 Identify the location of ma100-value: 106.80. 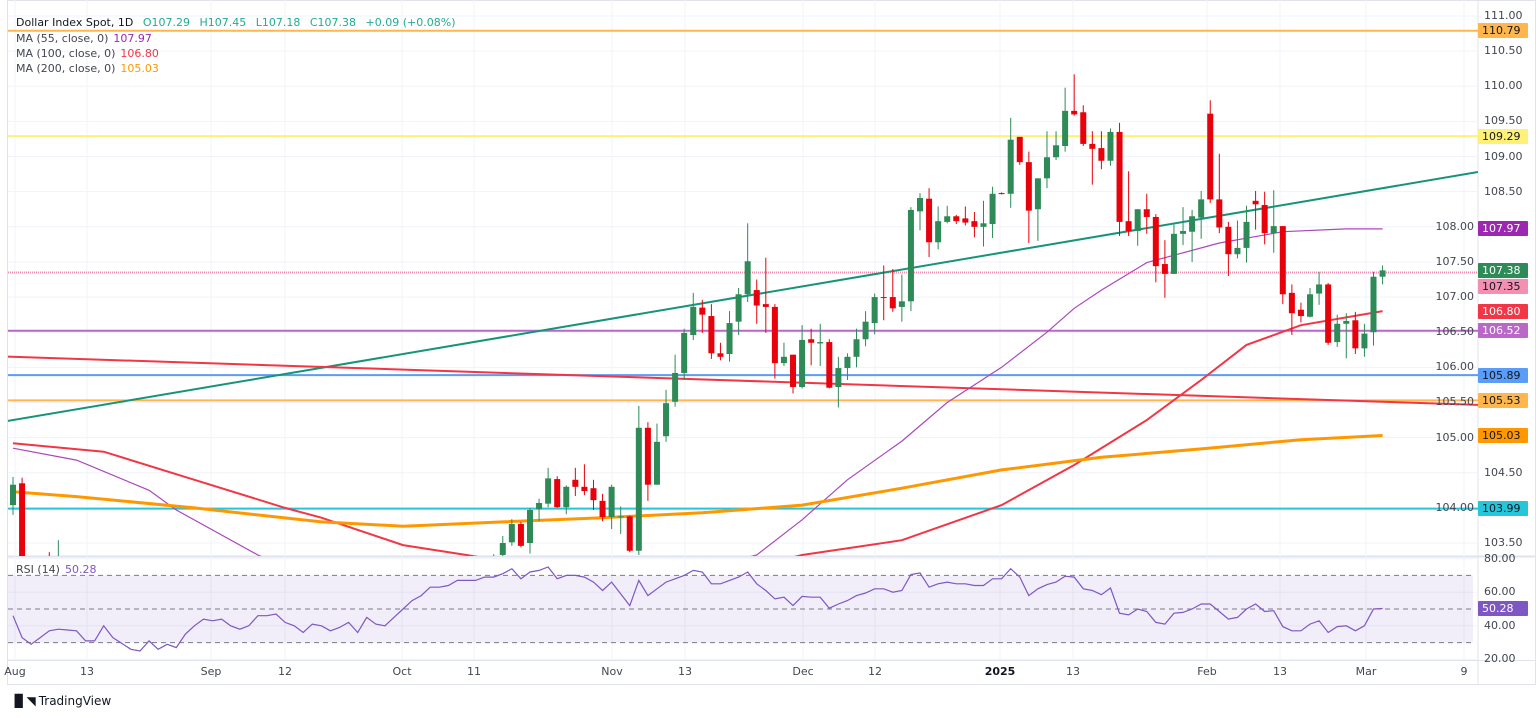
(139, 53).